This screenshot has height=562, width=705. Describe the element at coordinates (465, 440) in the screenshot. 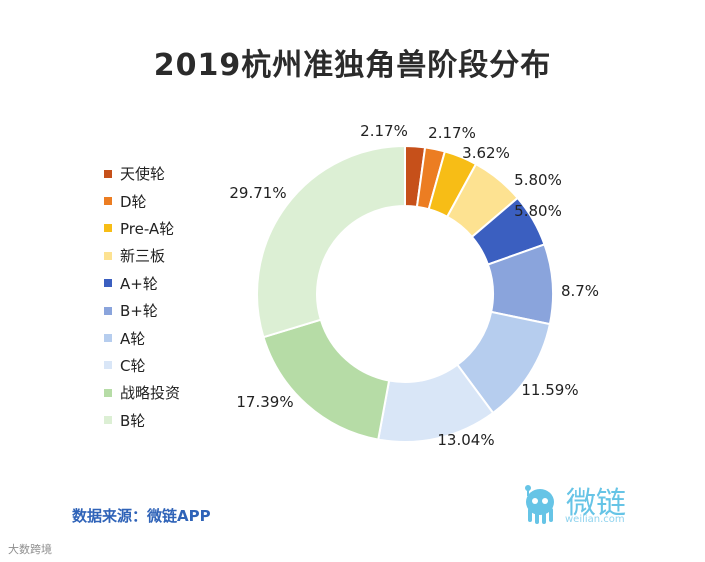

I see `slice-label: 13.04%` at that location.